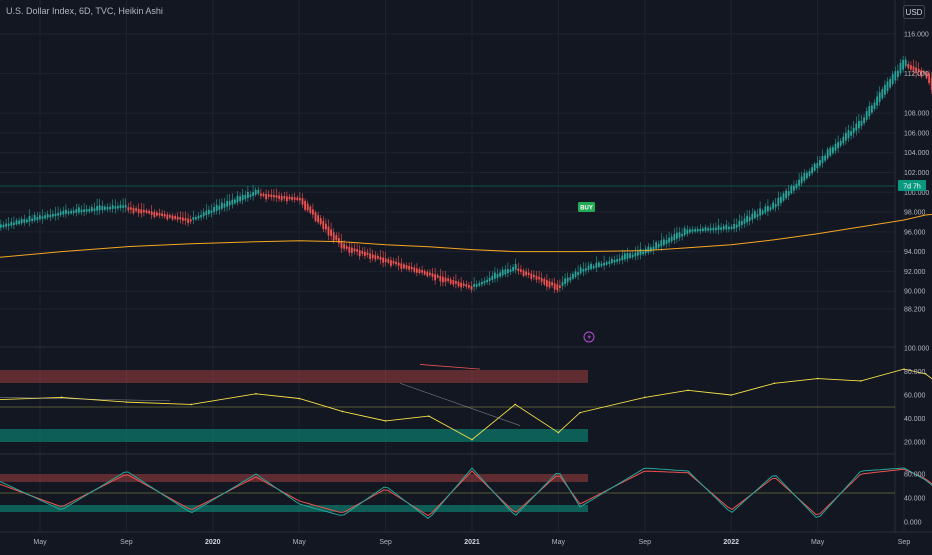 This screenshot has width=932, height=555. I want to click on currency-button: USD, so click(914, 12).